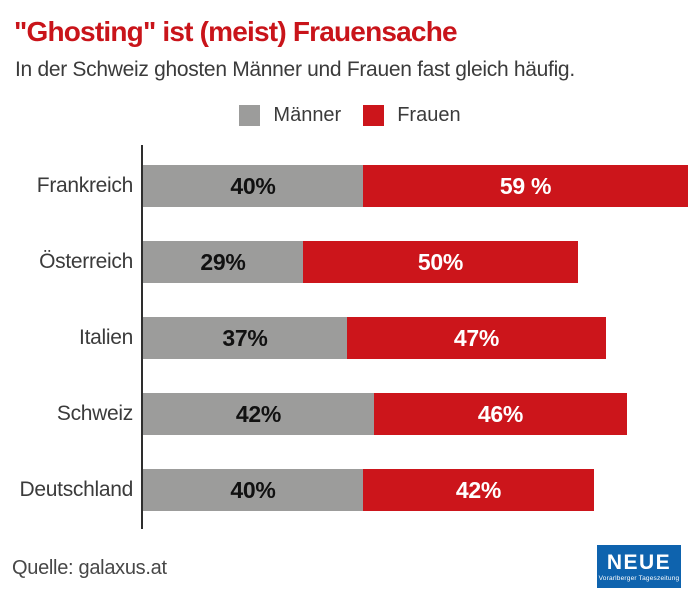 The width and height of the screenshot is (700, 602). I want to click on publisher-logo-tagline: Vorarlberger Tageszeitung, so click(639, 578).